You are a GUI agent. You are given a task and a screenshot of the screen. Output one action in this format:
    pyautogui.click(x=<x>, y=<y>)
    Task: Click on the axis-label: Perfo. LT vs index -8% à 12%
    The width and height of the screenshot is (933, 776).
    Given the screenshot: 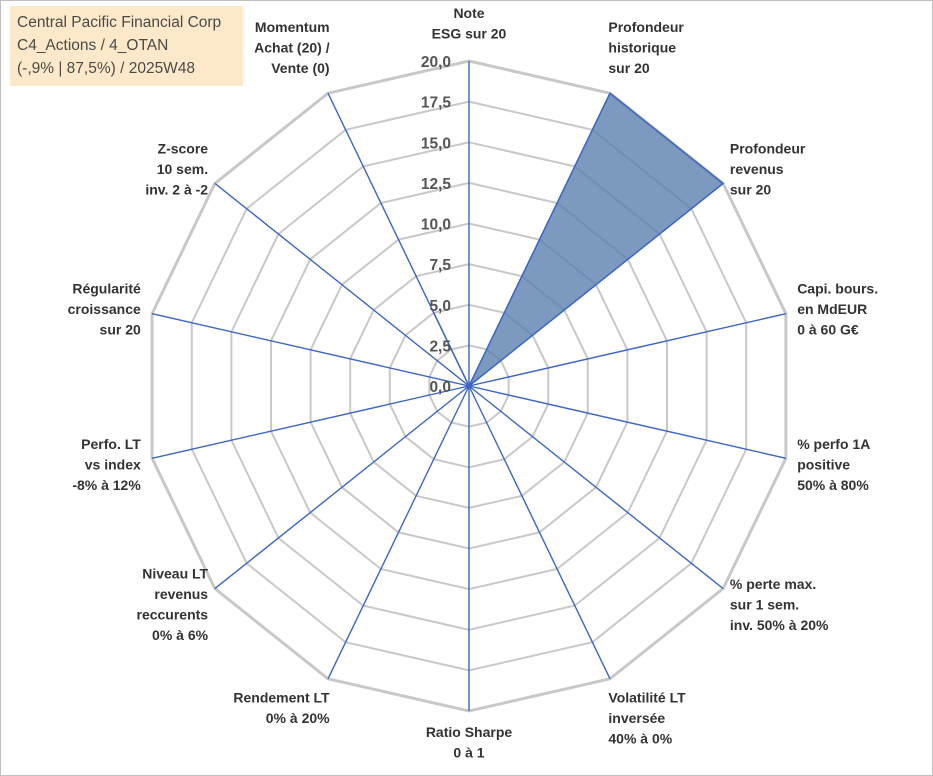 What is the action you would take?
    pyautogui.click(x=106, y=464)
    